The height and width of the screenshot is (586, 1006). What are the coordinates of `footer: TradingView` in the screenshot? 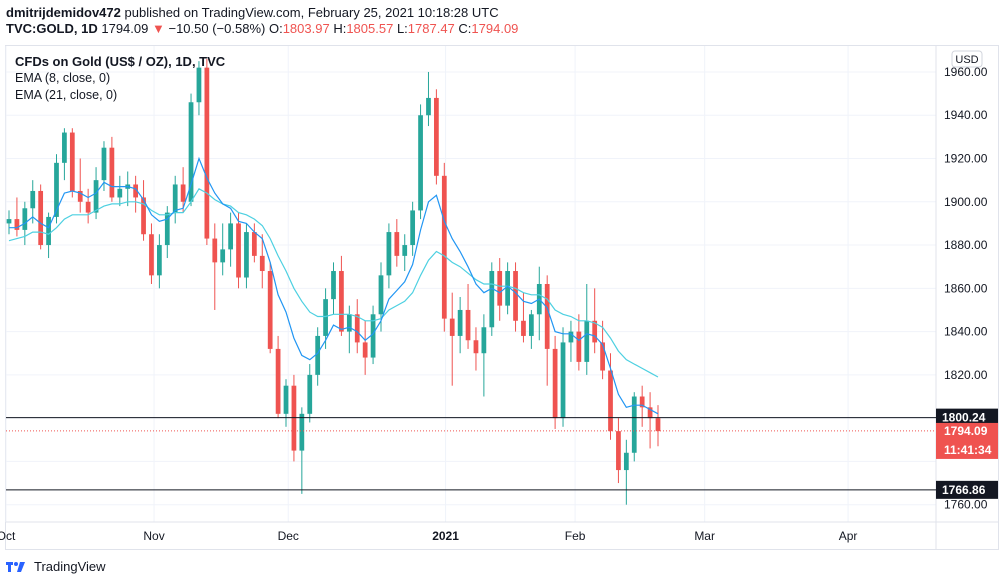 It's located at (56, 566).